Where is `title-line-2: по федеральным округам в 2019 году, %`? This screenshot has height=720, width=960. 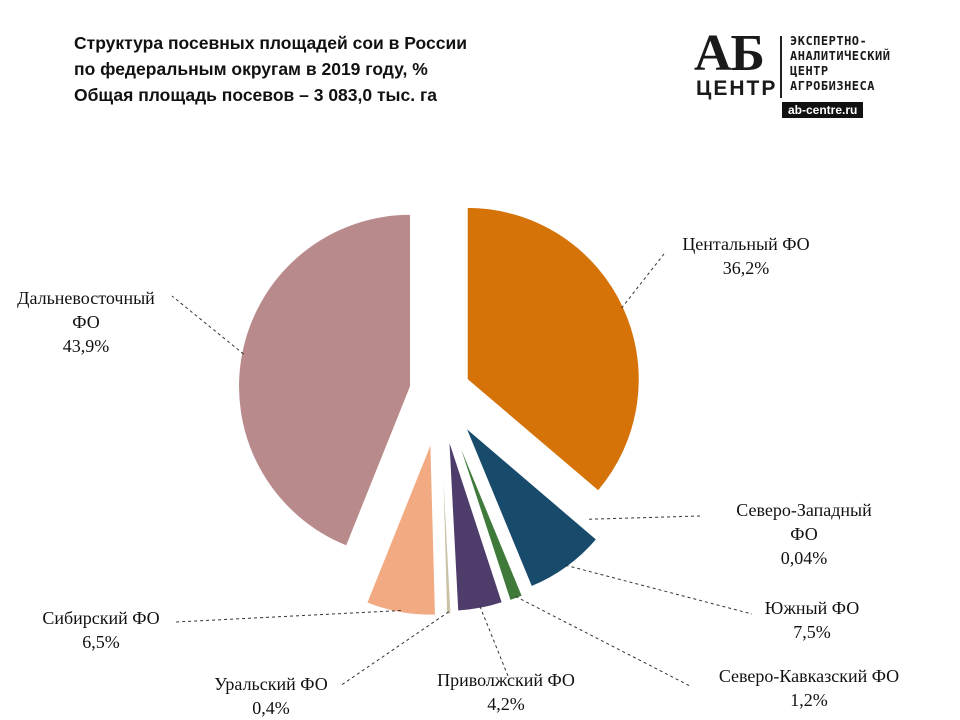 title-line-2: по федеральным округам в 2019 году, % is located at coordinates (251, 69).